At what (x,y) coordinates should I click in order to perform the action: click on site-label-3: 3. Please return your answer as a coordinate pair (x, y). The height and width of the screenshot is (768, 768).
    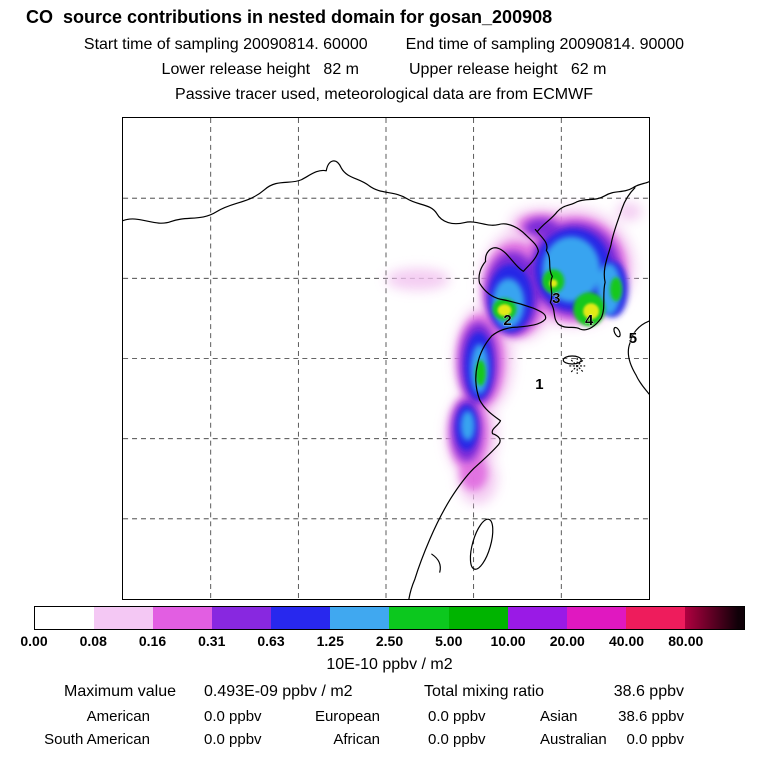
    Looking at the image, I should click on (556, 298).